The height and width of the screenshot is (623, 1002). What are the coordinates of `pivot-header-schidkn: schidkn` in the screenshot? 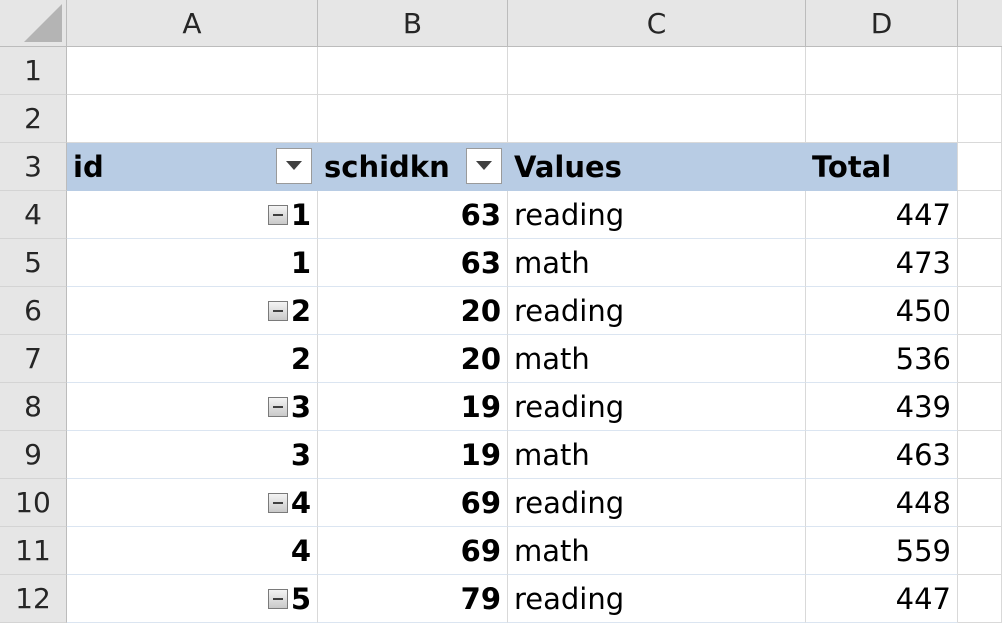 It's located at (413, 167).